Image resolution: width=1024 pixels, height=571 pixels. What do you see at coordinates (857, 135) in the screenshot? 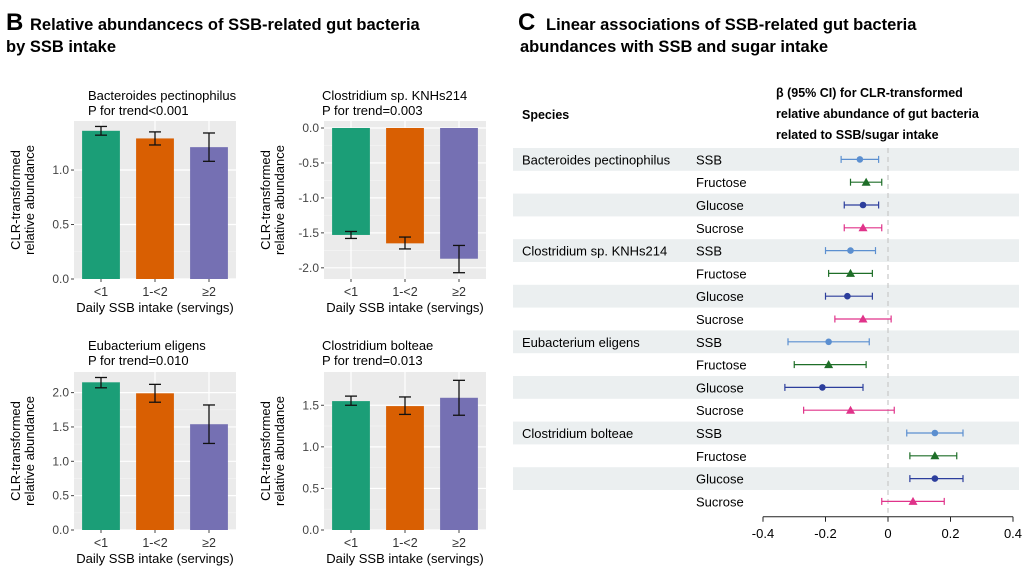
I see `header-beta-line: related to SSB/sugar intake` at bounding box center [857, 135].